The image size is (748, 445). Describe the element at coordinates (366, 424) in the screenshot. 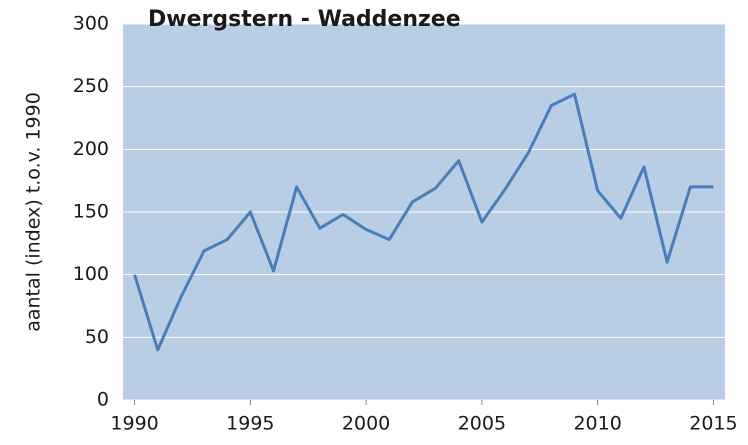

I see `x-tick-label: 2000` at that location.